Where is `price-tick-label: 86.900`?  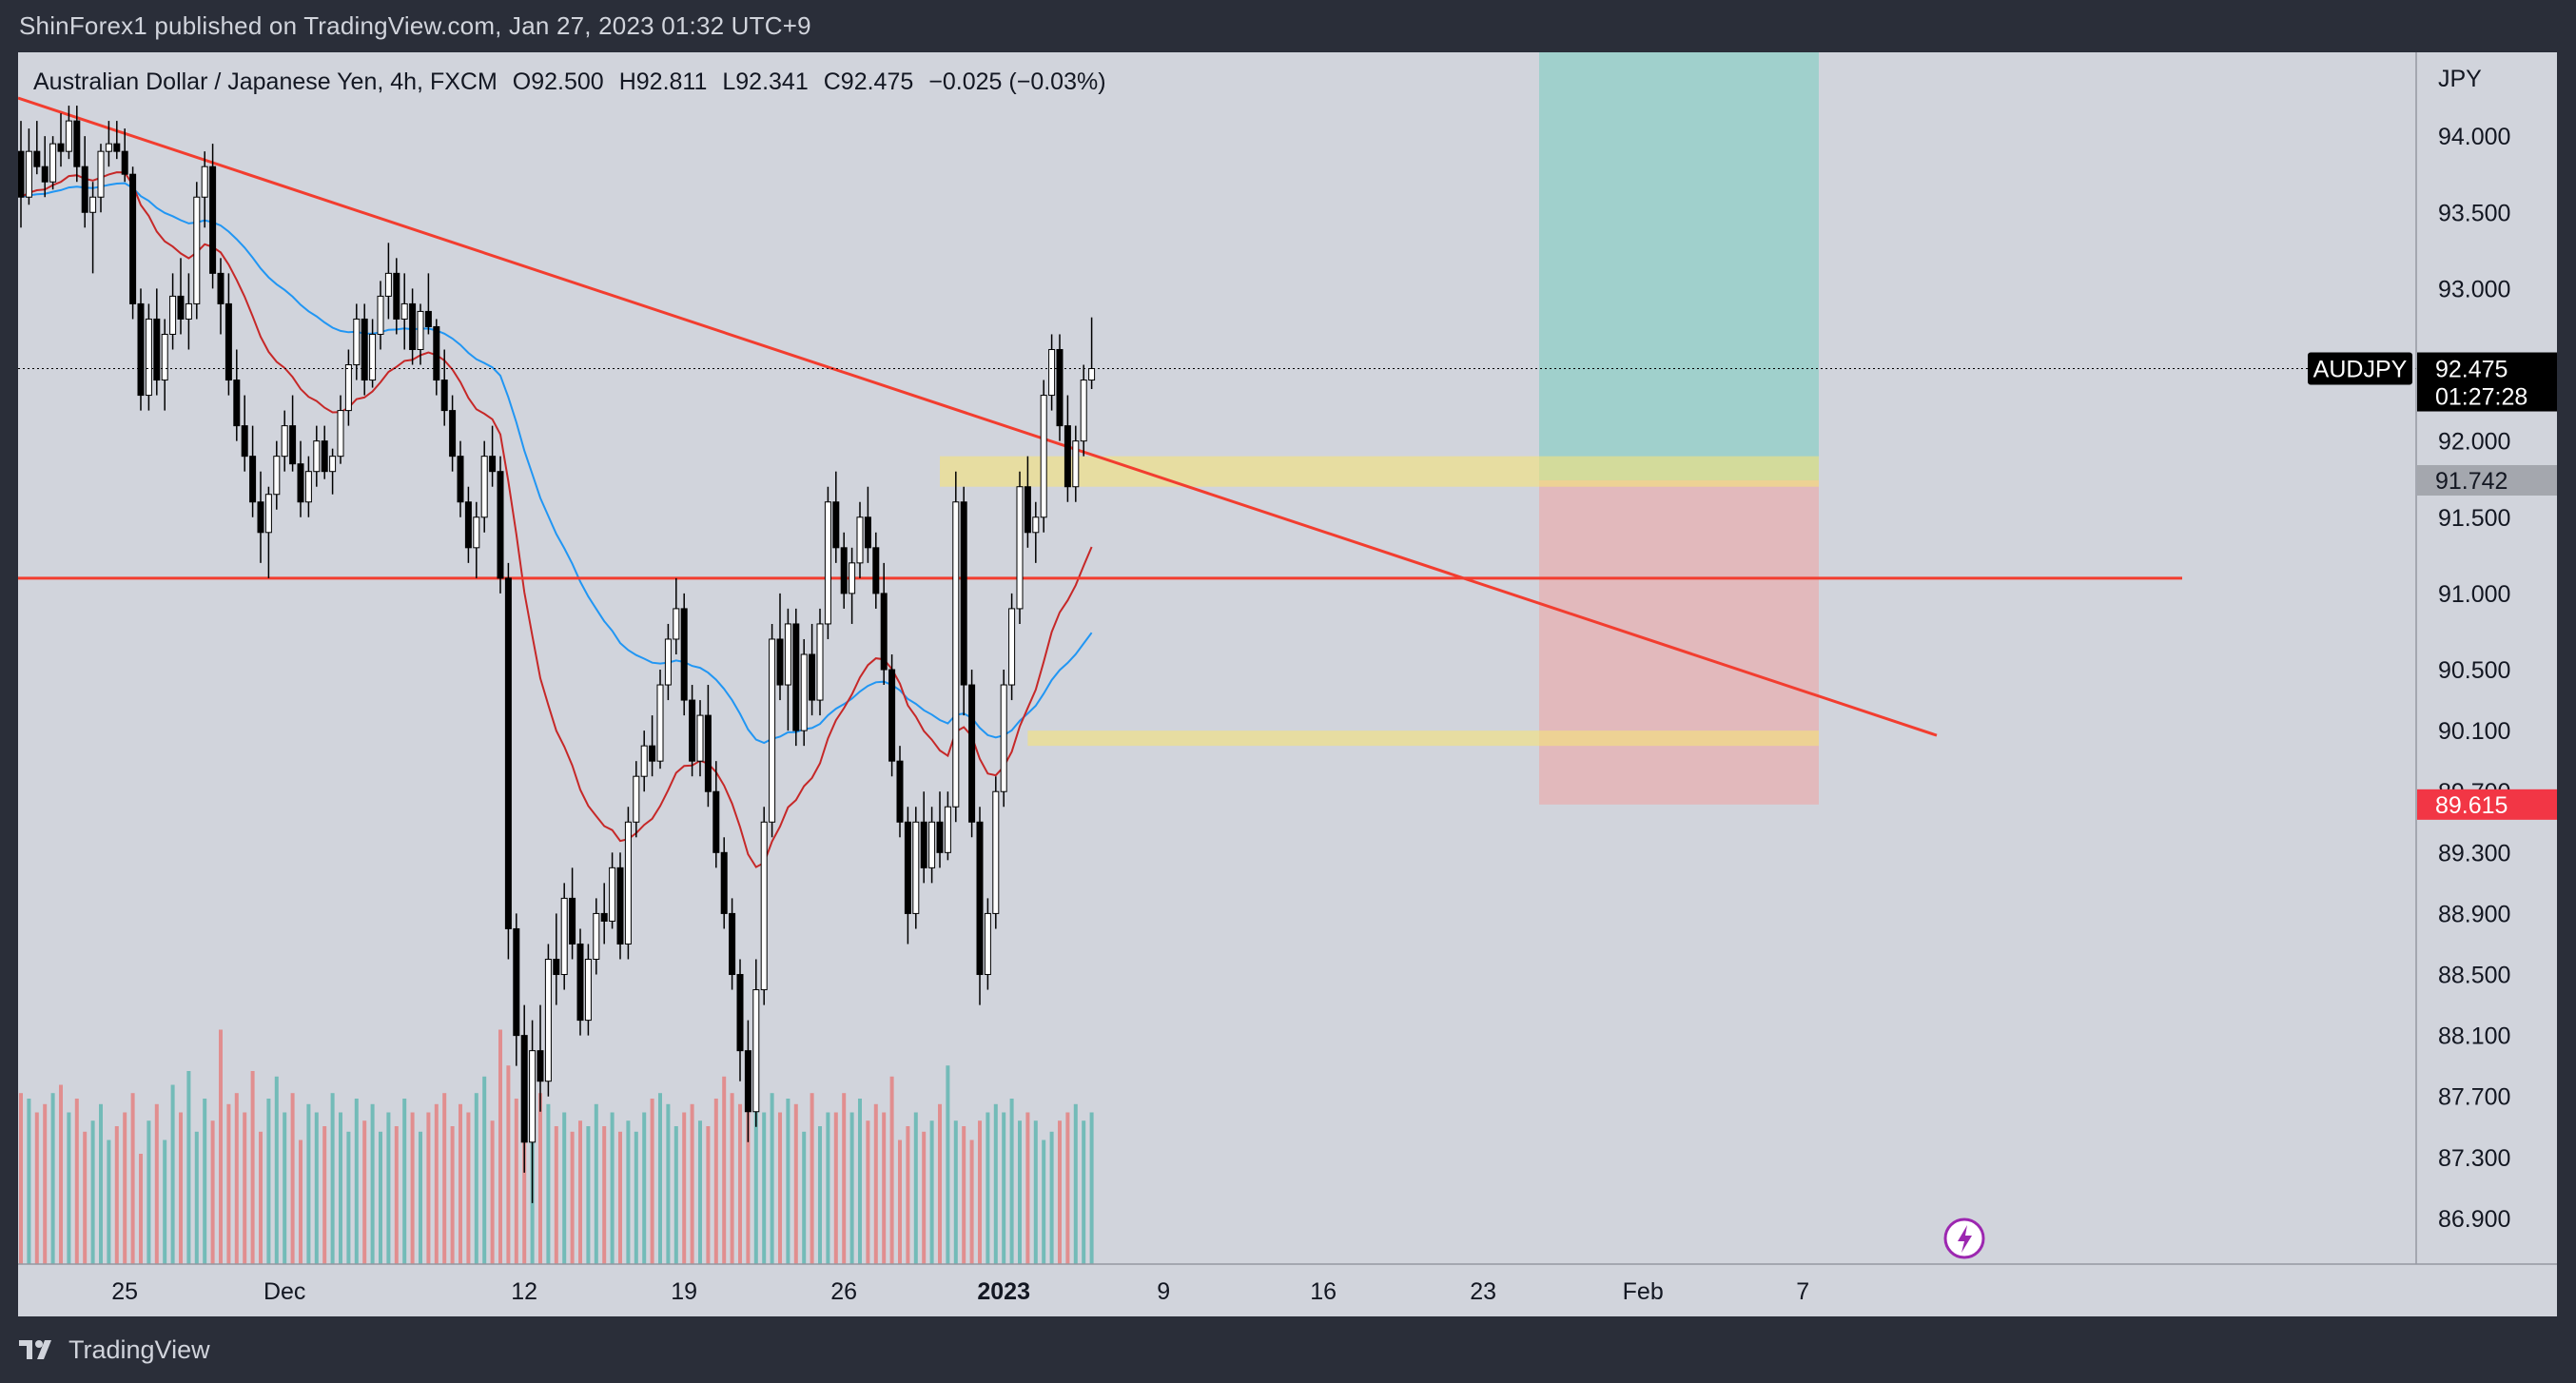 price-tick-label: 86.900 is located at coordinates (2474, 1219).